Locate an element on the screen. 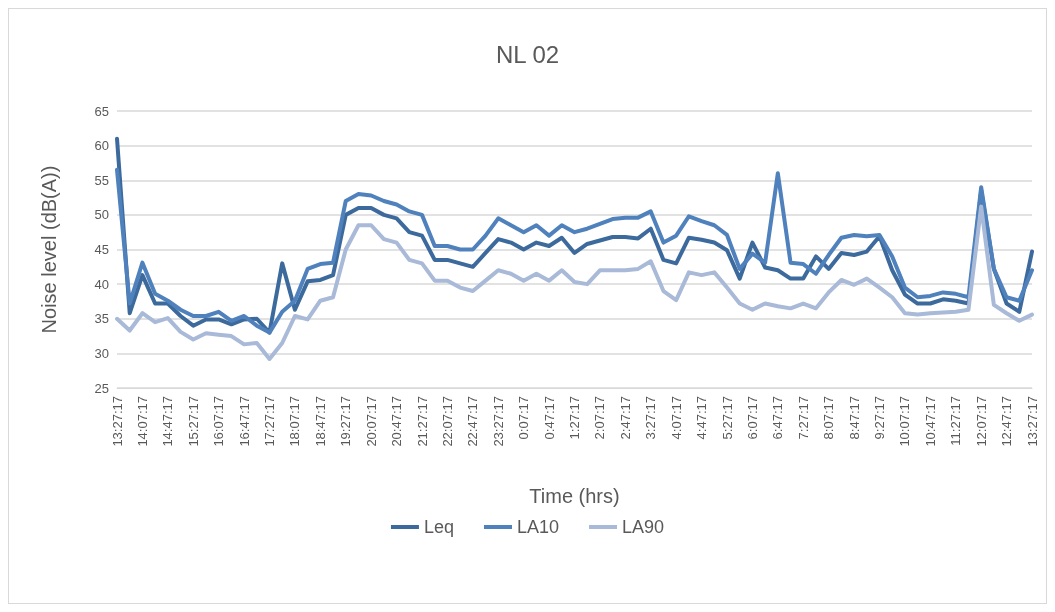 The image size is (1055, 612). x-tick-label: 18:47:17 is located at coordinates (320, 421).